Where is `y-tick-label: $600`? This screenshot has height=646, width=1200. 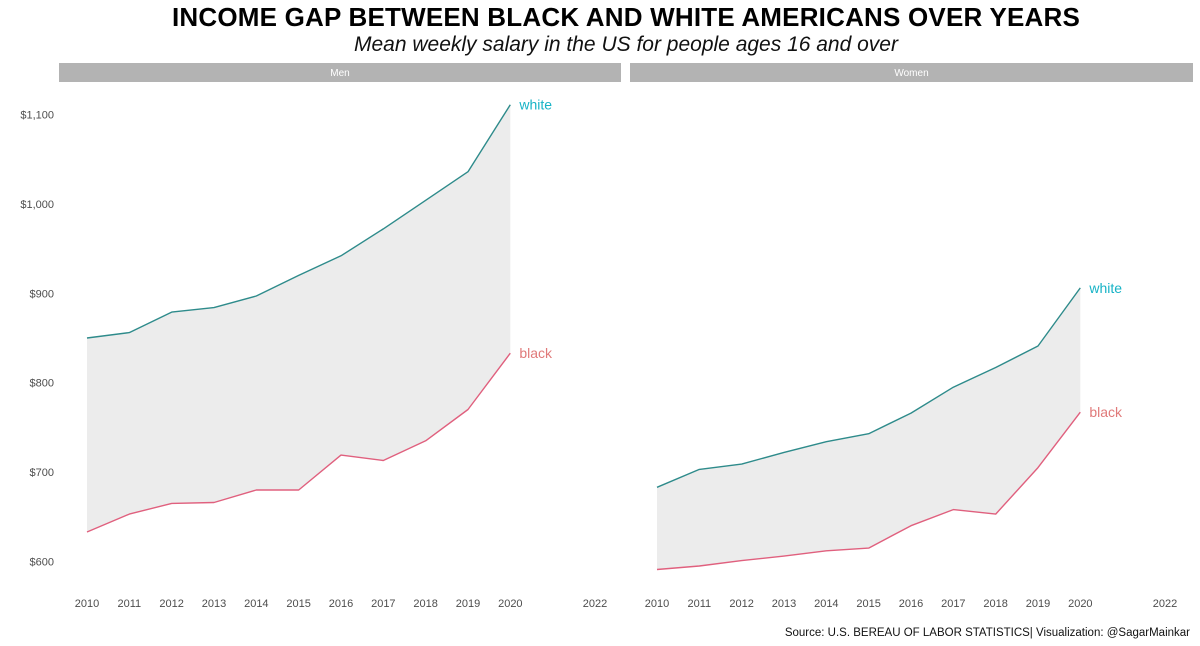
y-tick-label: $600 is located at coordinates (42, 563).